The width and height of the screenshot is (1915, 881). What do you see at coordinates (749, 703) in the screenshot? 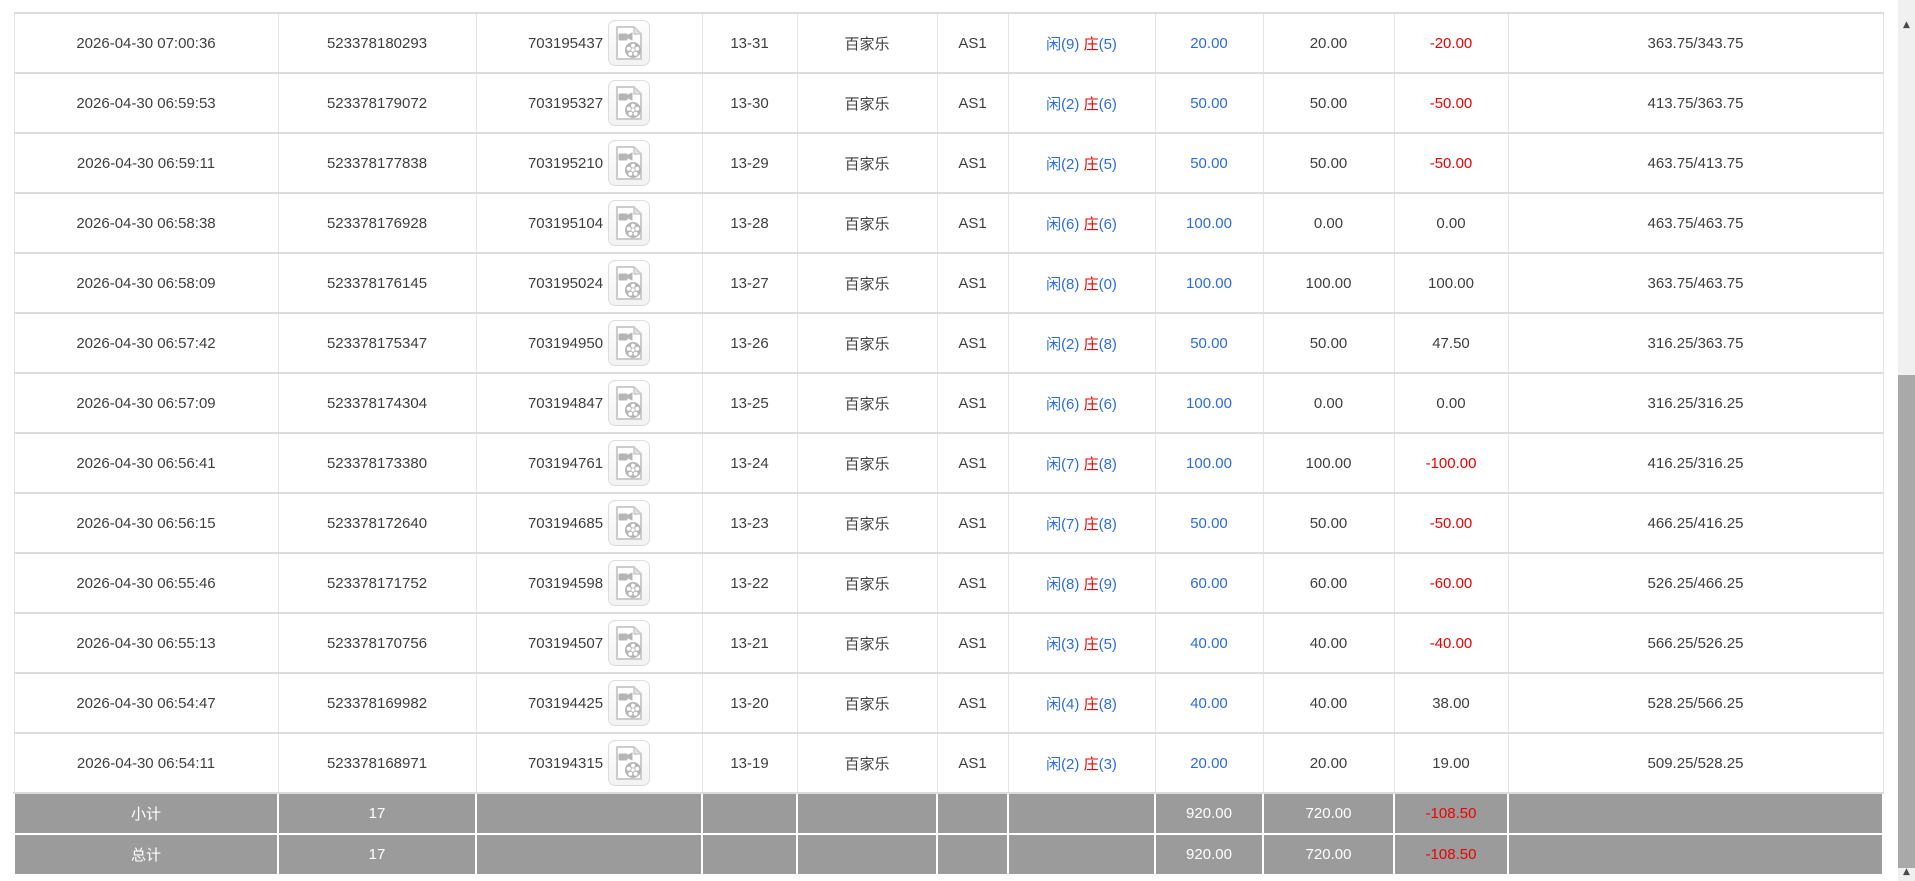
I see `cell-round-no: 13-20` at bounding box center [749, 703].